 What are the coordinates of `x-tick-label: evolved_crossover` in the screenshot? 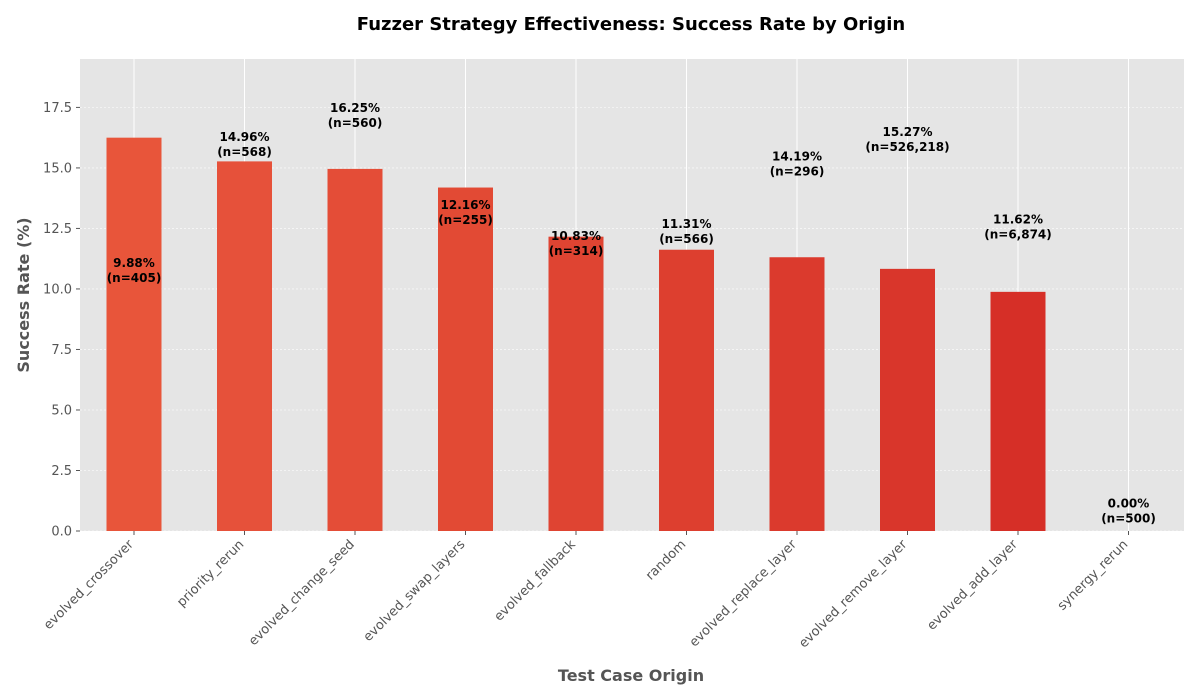 It's located at (89, 585).